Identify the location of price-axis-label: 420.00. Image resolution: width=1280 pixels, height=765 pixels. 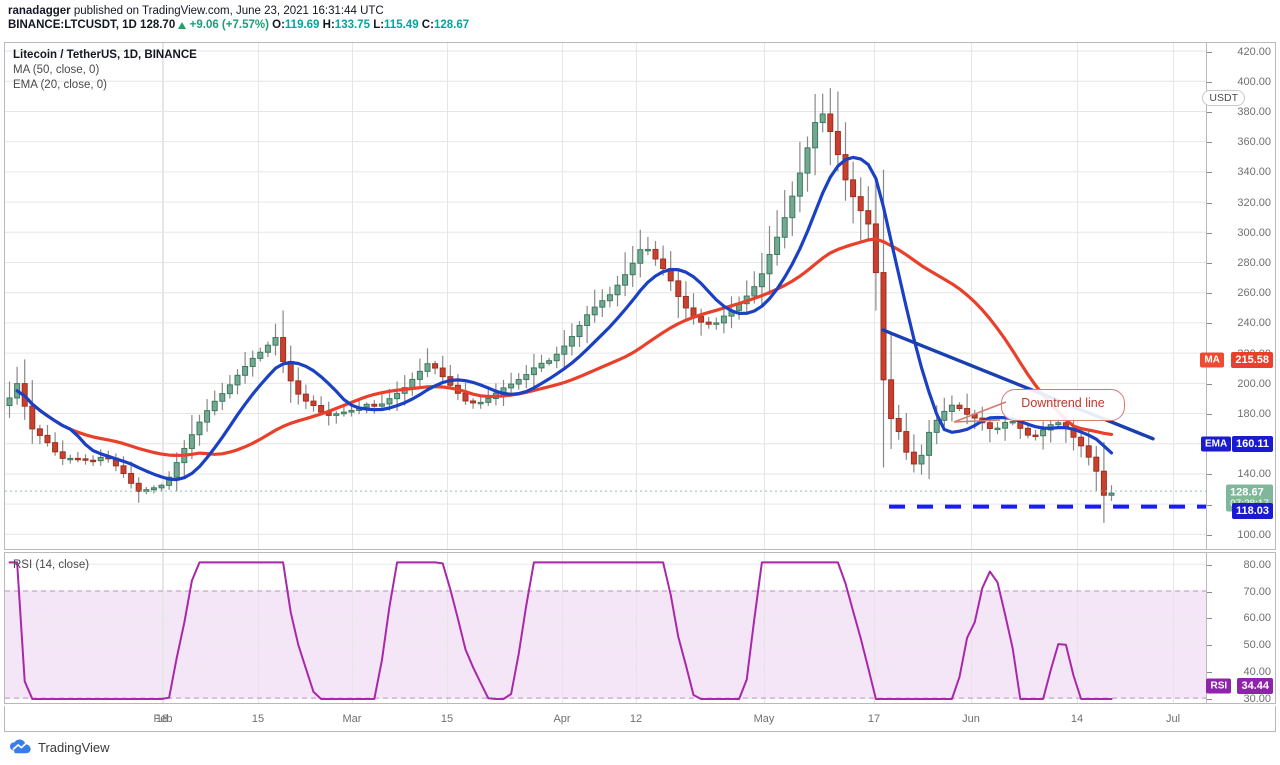
(1254, 51).